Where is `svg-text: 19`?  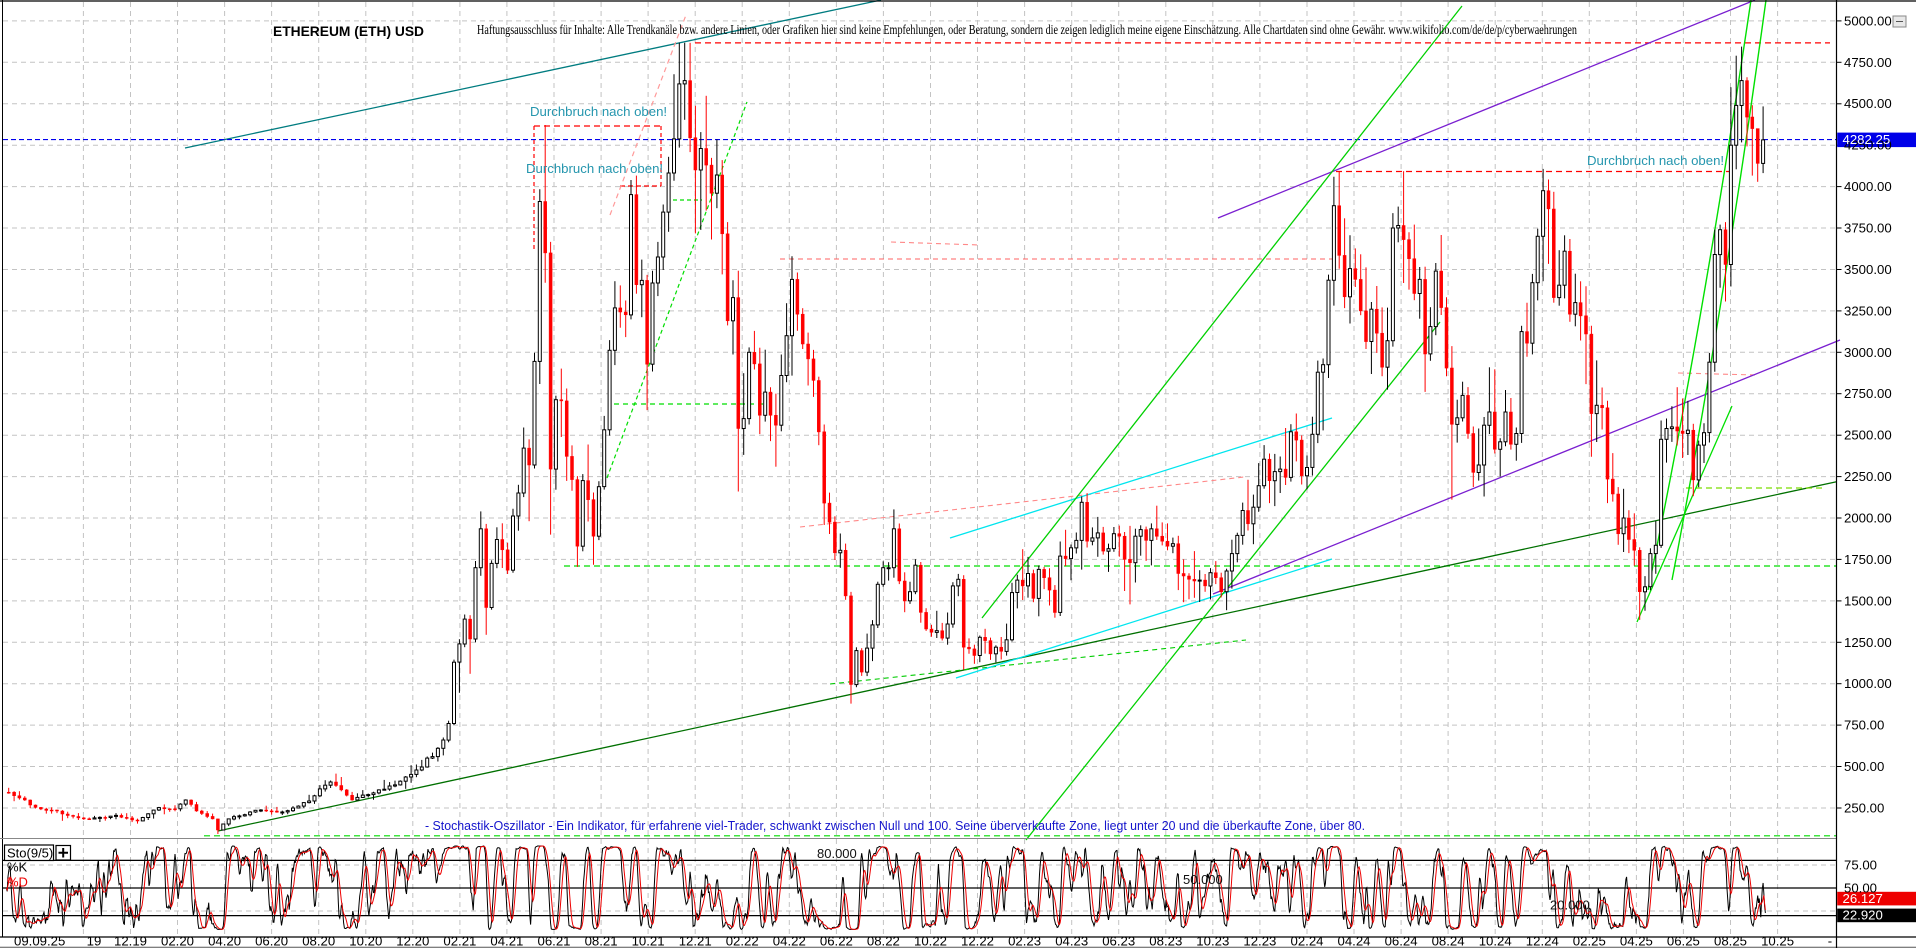
svg-text: 19 is located at coordinates (94, 941).